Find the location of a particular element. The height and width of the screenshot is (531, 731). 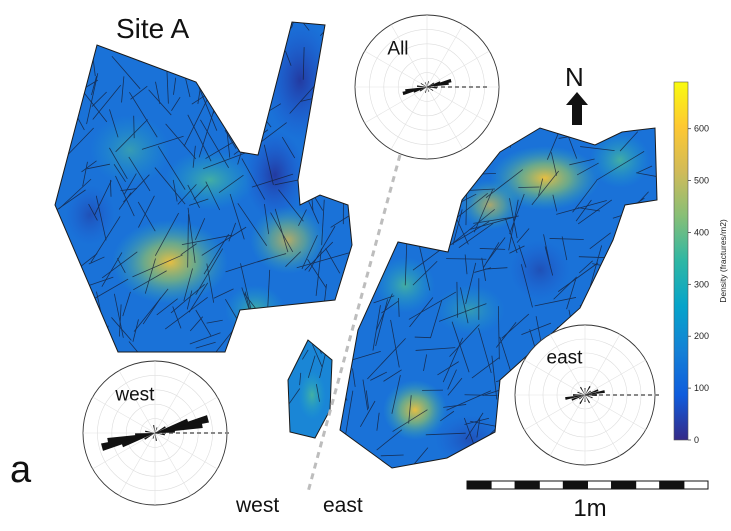

panel-label: a is located at coordinates (21, 470).